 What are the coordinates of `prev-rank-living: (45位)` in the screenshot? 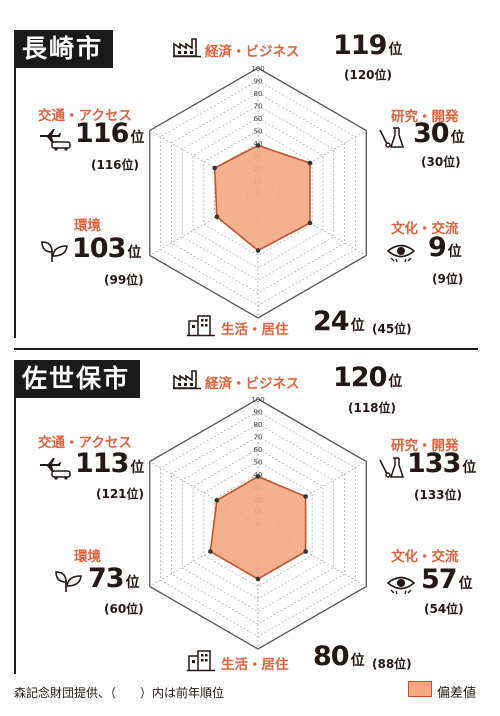 It's located at (392, 329).